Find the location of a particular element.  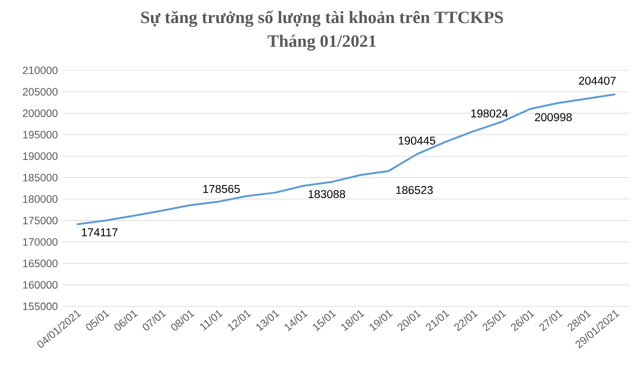

chart-title: Sự tăng trưởng số lượng tài khoản trên TTCKPS is located at coordinates (322, 18).